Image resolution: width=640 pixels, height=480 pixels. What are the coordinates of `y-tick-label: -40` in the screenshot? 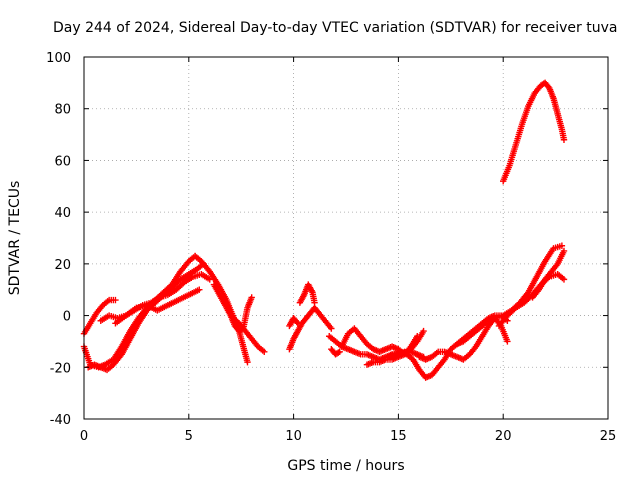 It's located at (60, 420).